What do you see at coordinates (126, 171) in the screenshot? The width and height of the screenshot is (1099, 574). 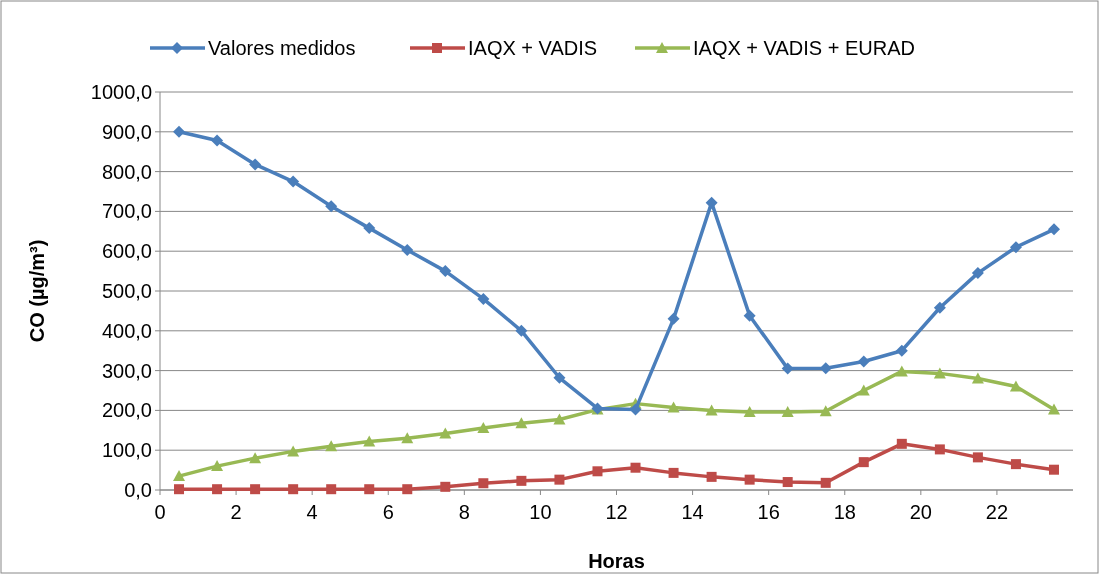 I see `y-tick-label: 800,0` at bounding box center [126, 171].